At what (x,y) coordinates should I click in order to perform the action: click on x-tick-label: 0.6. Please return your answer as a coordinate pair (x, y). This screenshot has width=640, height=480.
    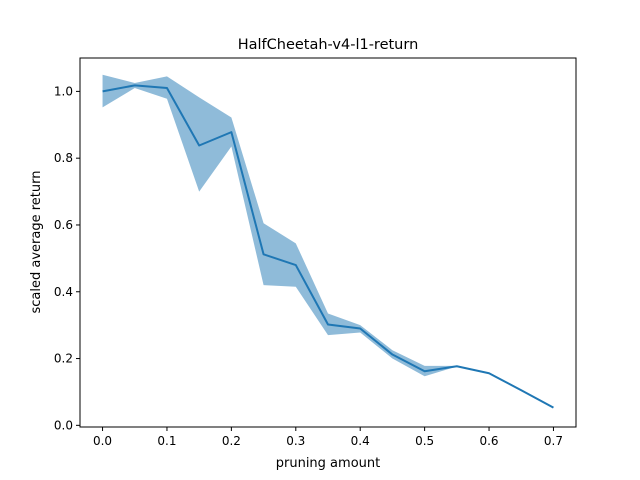
    Looking at the image, I should click on (488, 441).